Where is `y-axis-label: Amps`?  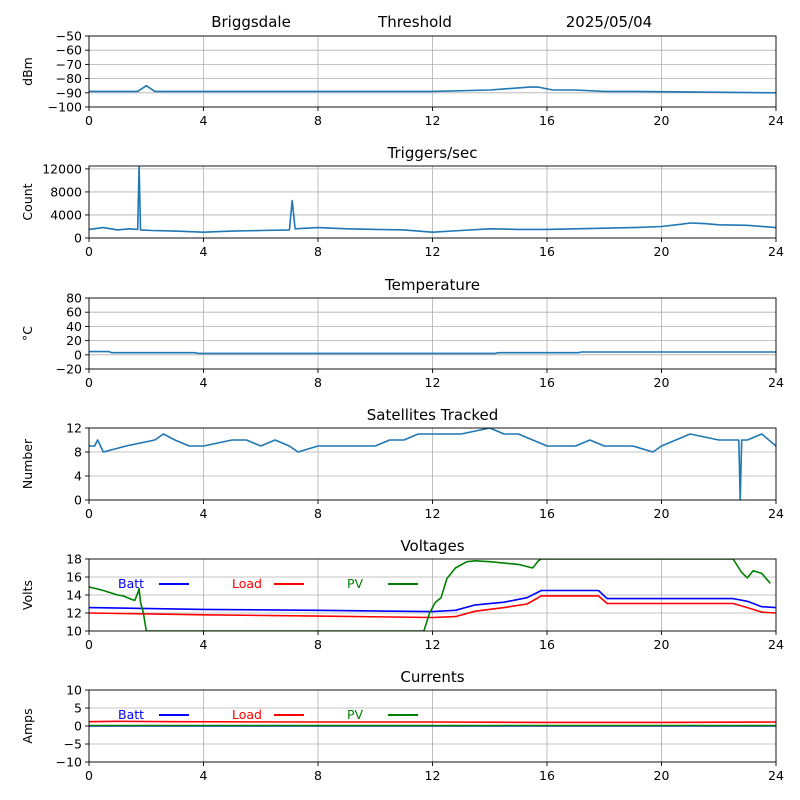
y-axis-label: Amps is located at coordinates (27, 725).